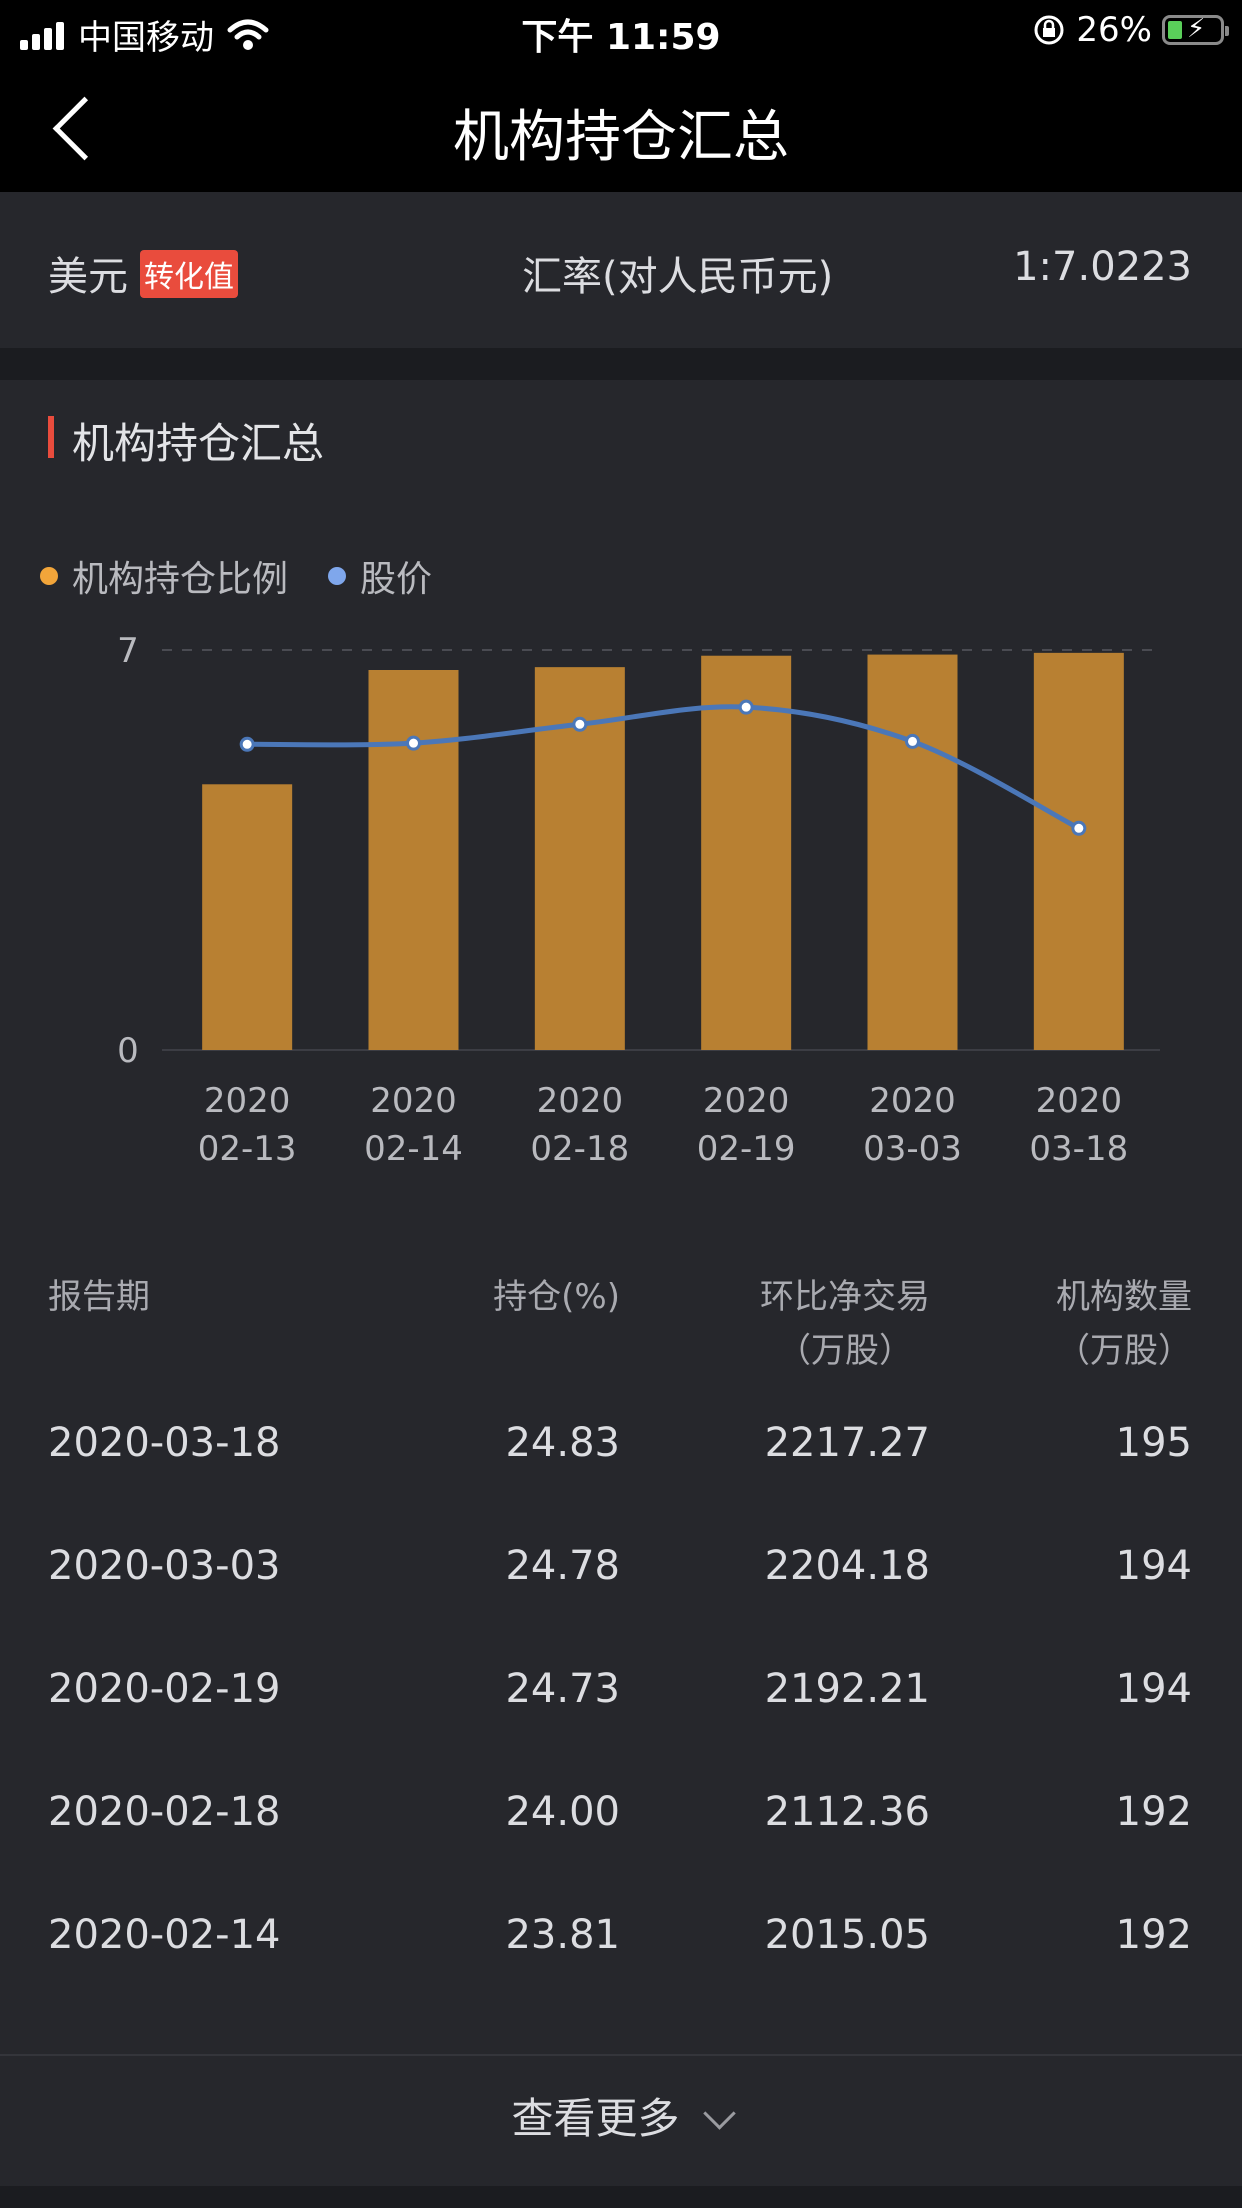  Describe the element at coordinates (621, 137) in the screenshot. I see `page-title: 机构持仓汇总` at that location.